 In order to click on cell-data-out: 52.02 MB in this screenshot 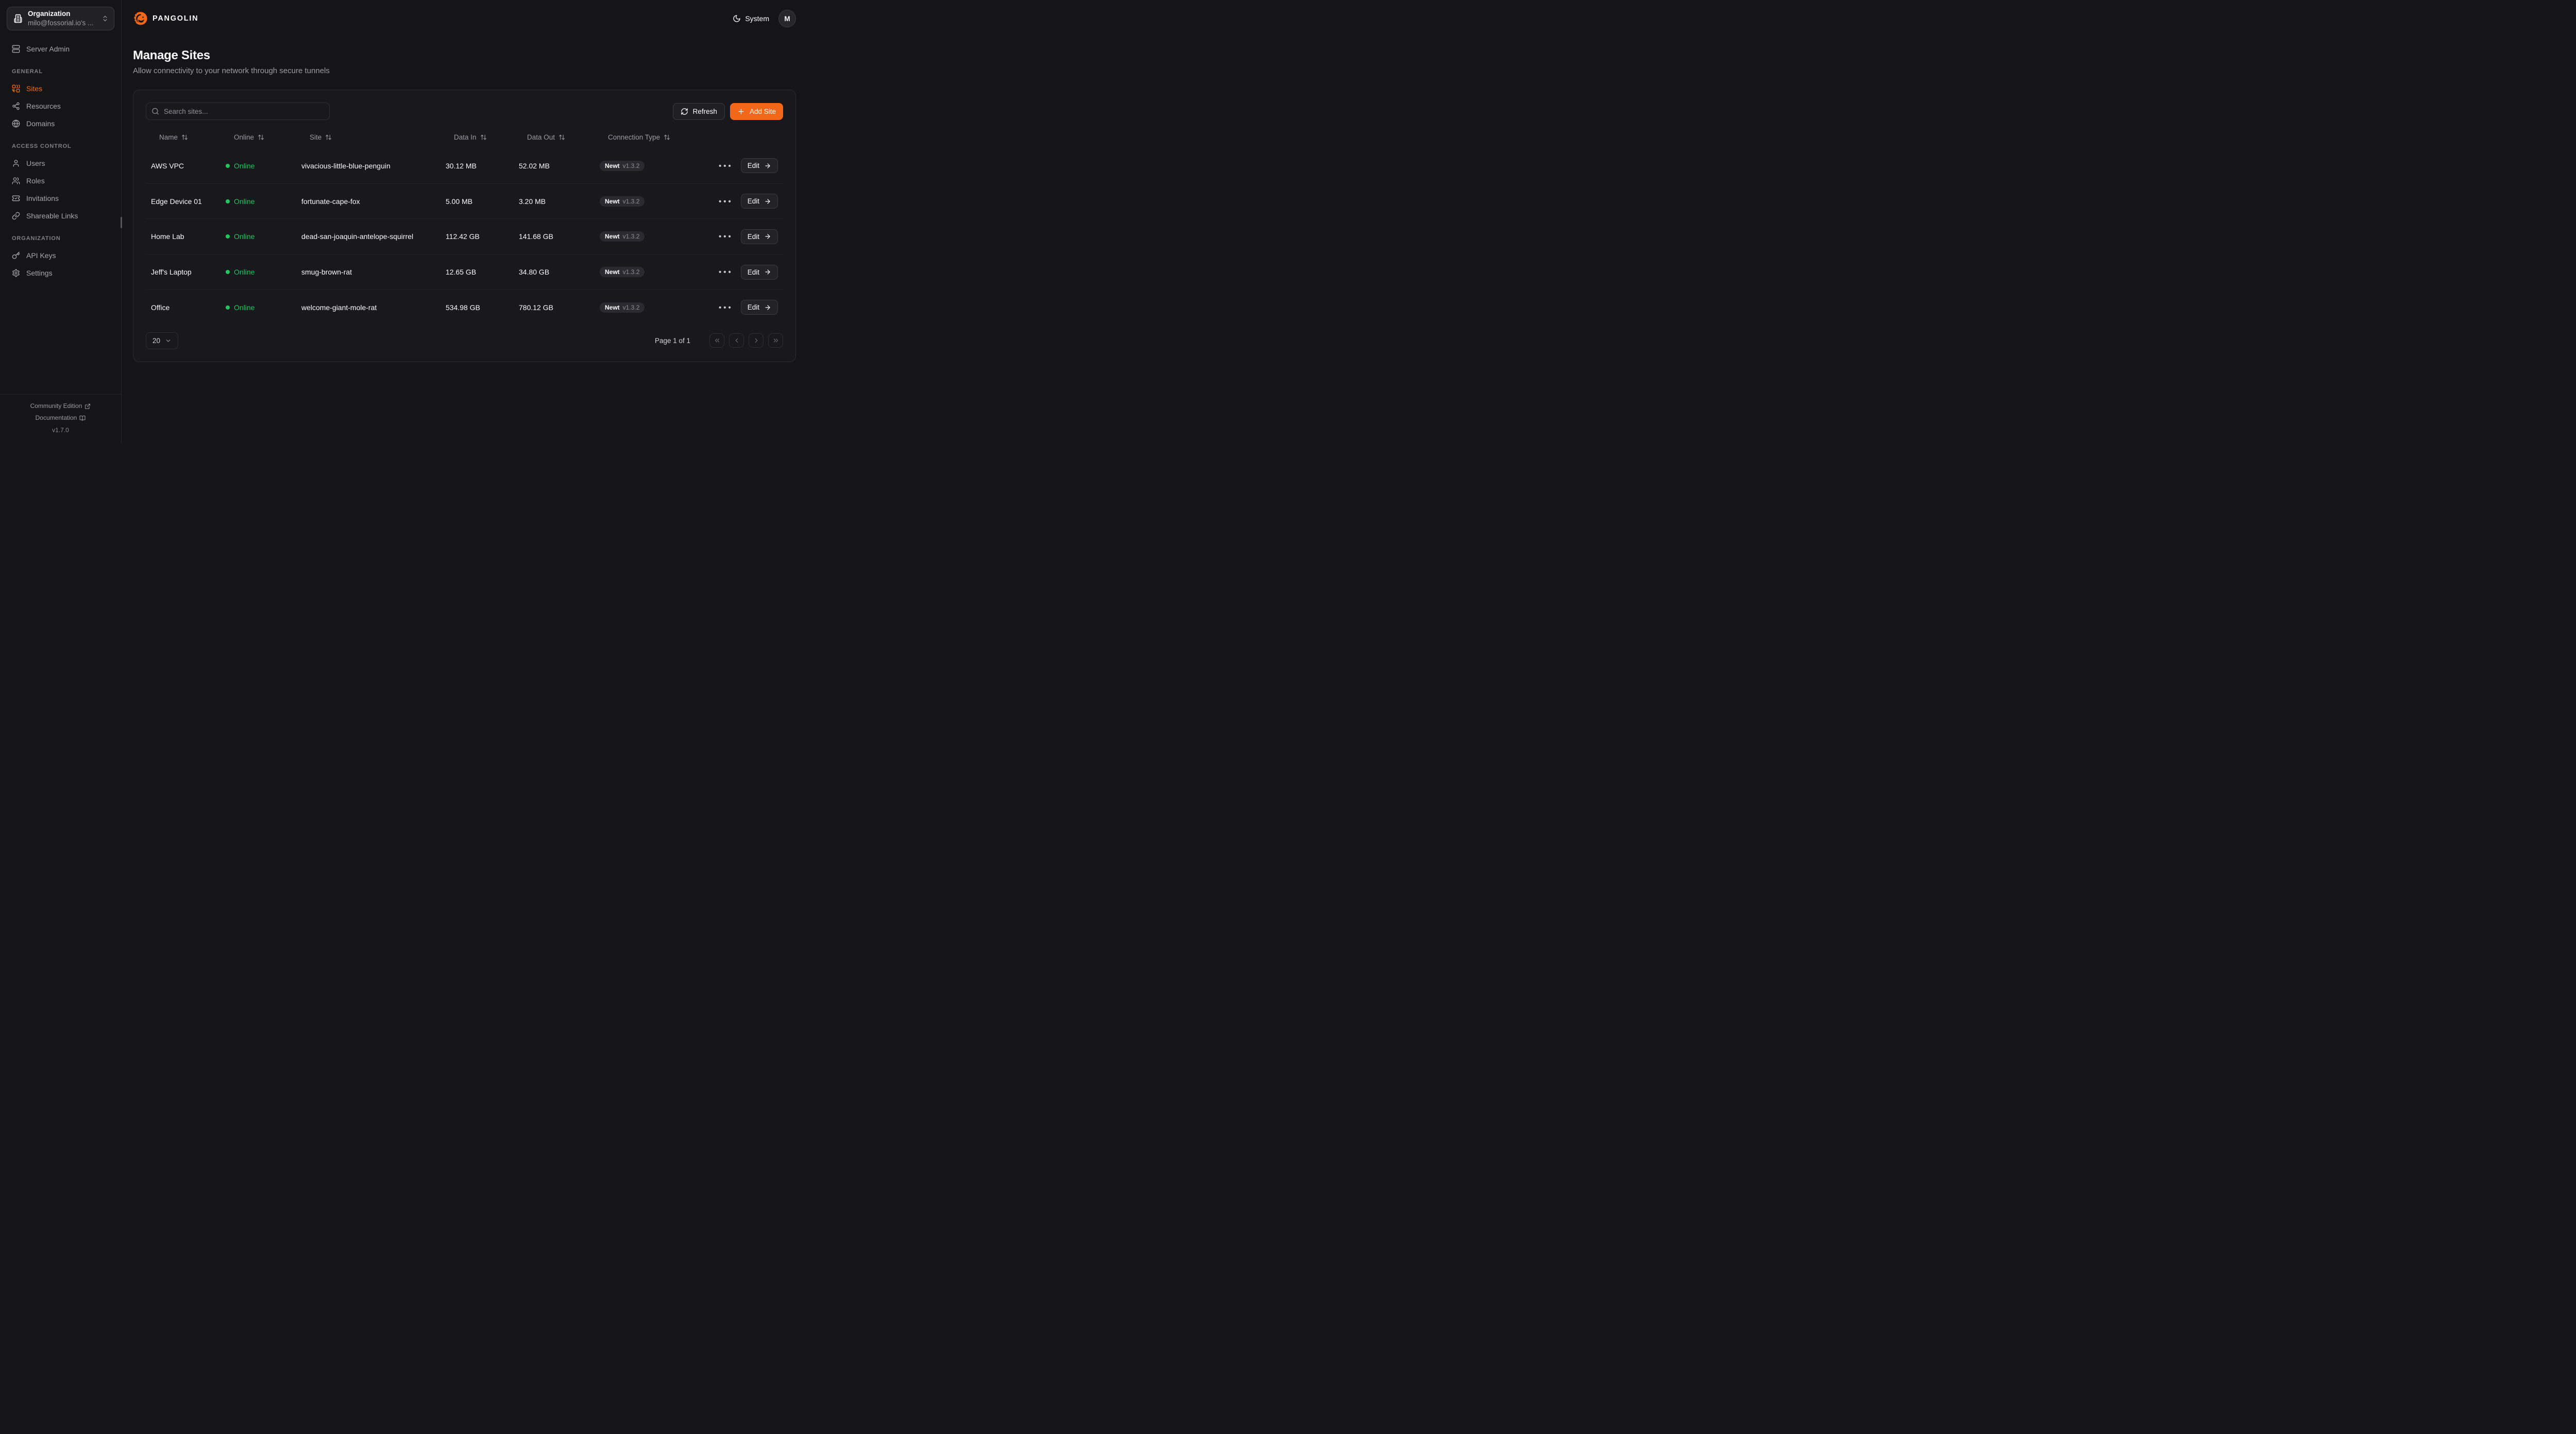, I will do `click(534, 165)`.